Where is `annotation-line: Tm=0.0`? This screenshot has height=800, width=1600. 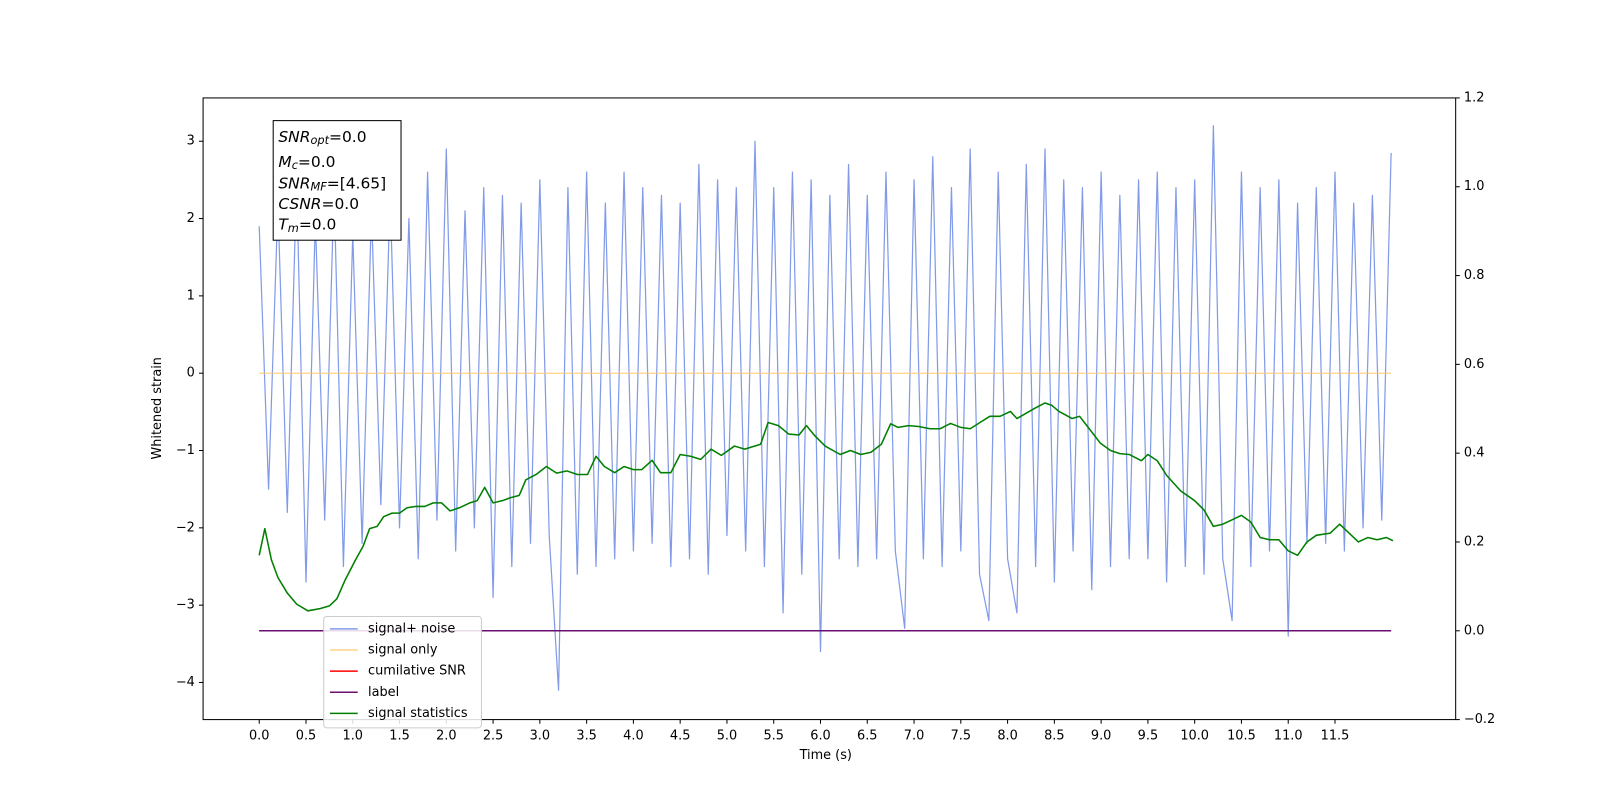
annotation-line: Tm=0.0 is located at coordinates (307, 225).